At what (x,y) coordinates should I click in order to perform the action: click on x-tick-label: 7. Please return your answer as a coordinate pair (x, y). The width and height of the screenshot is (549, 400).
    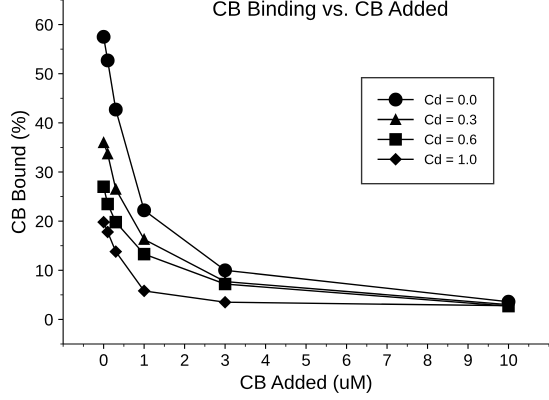
    Looking at the image, I should click on (387, 360).